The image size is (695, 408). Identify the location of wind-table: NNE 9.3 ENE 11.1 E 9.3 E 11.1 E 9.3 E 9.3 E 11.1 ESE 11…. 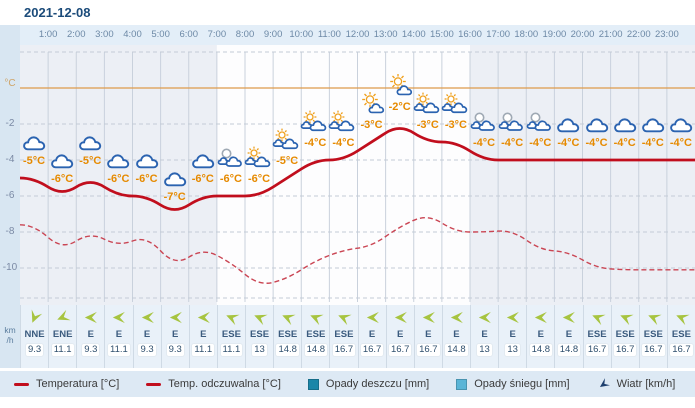
(357, 336).